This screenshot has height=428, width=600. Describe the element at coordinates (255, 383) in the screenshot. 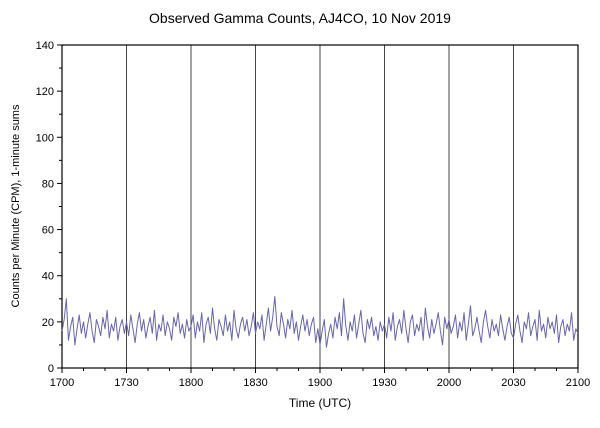

I see `svg-text: 1830` at that location.